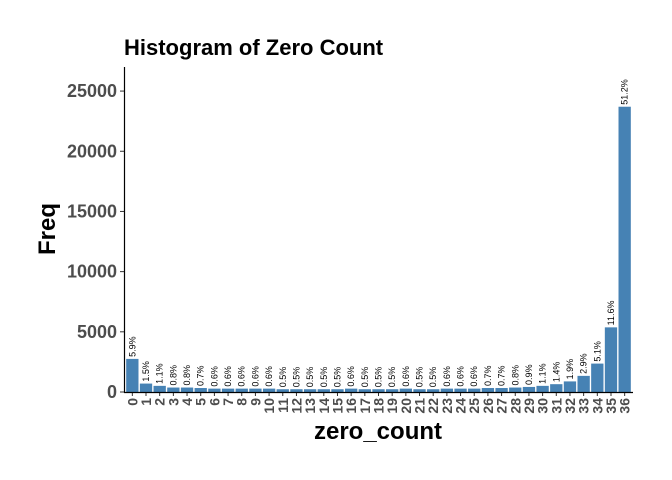 The height and width of the screenshot is (480, 672). Describe the element at coordinates (392, 406) in the screenshot. I see `x-tick-label: 19` at that location.